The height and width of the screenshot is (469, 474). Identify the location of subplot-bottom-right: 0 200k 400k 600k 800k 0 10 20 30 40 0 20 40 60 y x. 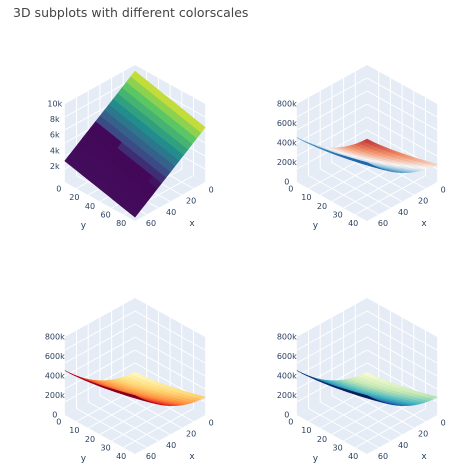
(361, 381).